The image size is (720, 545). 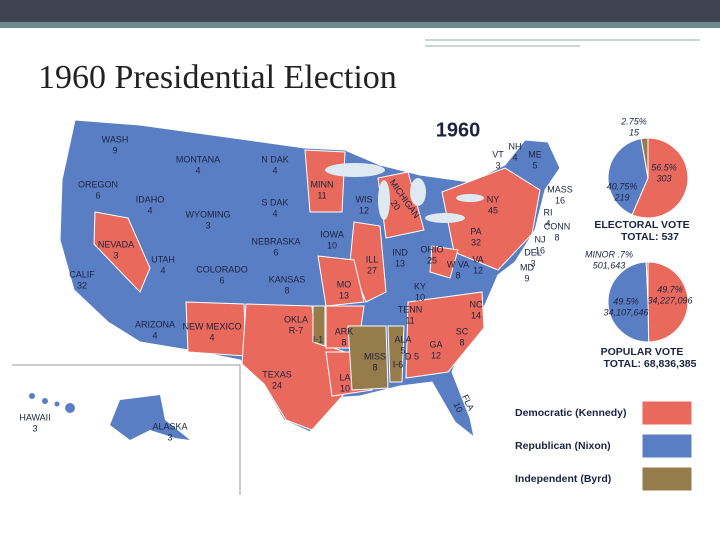 I want to click on alaska-shape, so click(x=150, y=417).